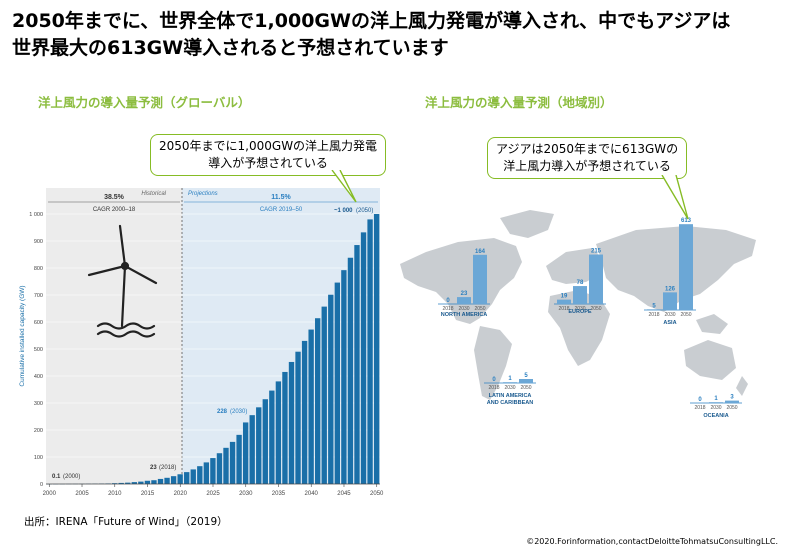 The width and height of the screenshot is (800, 554). Describe the element at coordinates (587, 158) in the screenshot. I see `regional-callout: アジアは2050年までに613GWの 洋上風力導入が予想されている` at that location.